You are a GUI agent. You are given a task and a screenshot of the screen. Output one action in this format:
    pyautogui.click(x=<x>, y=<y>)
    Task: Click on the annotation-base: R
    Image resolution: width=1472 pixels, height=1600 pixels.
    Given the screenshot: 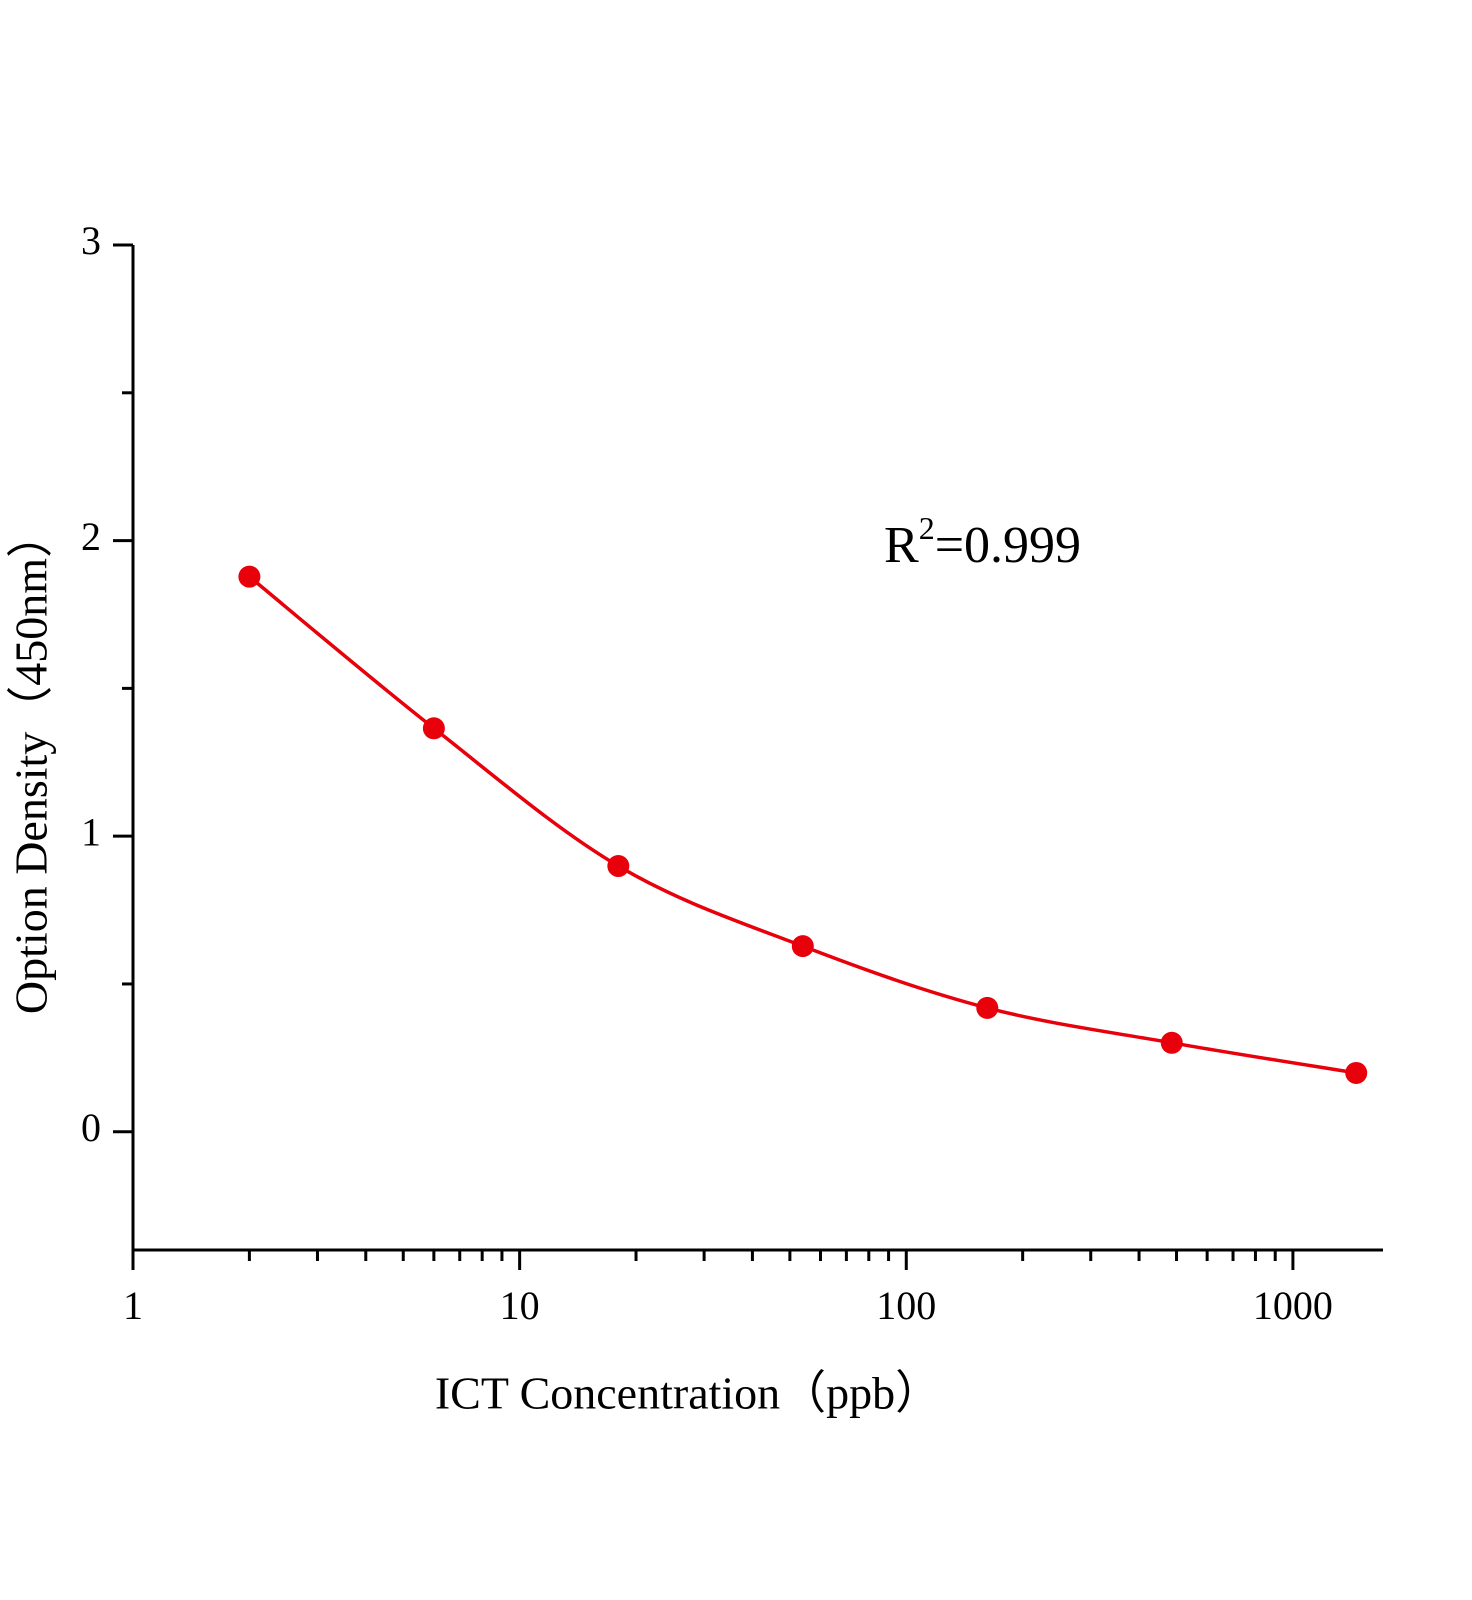 What is the action you would take?
    pyautogui.click(x=901, y=545)
    